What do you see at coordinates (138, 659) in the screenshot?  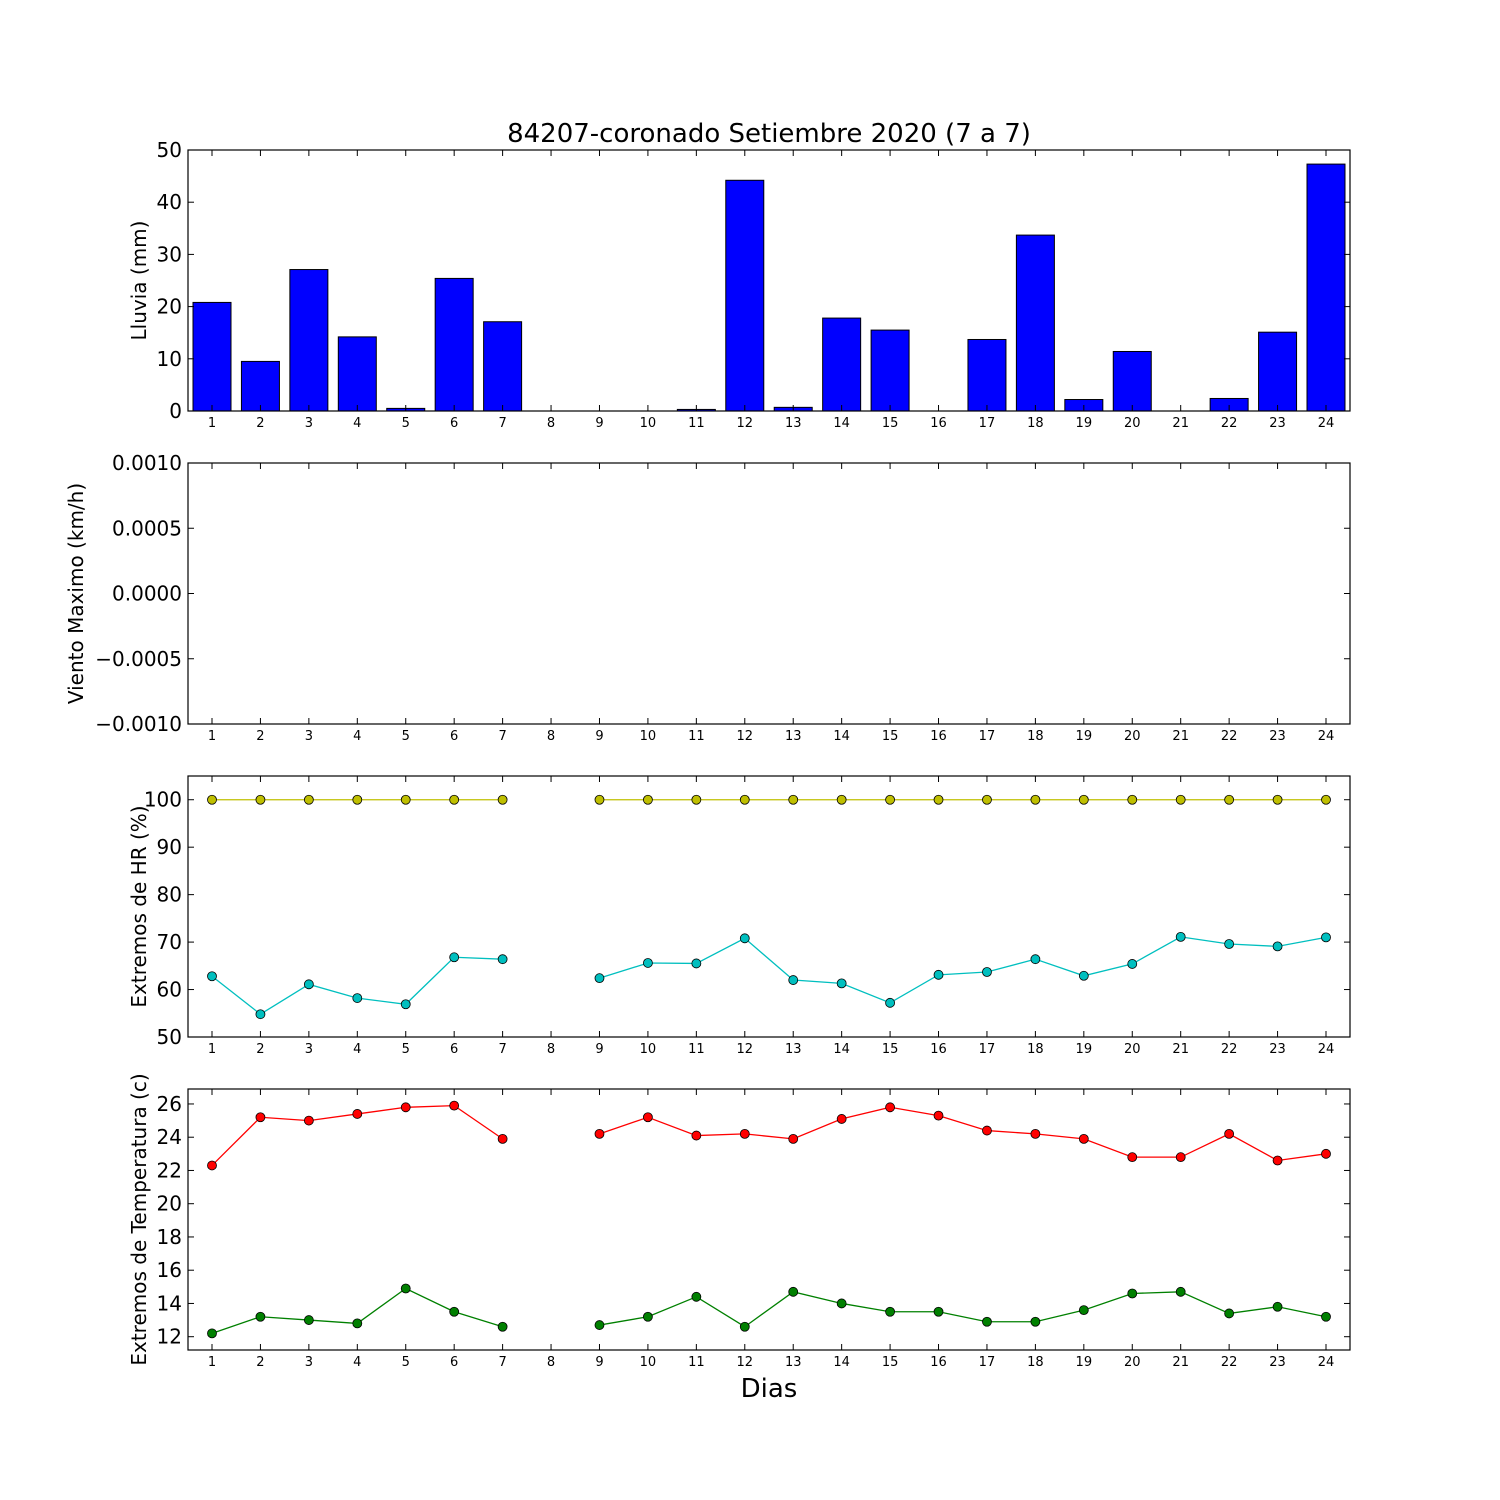 I see `y-tick-label: −0.0005` at bounding box center [138, 659].